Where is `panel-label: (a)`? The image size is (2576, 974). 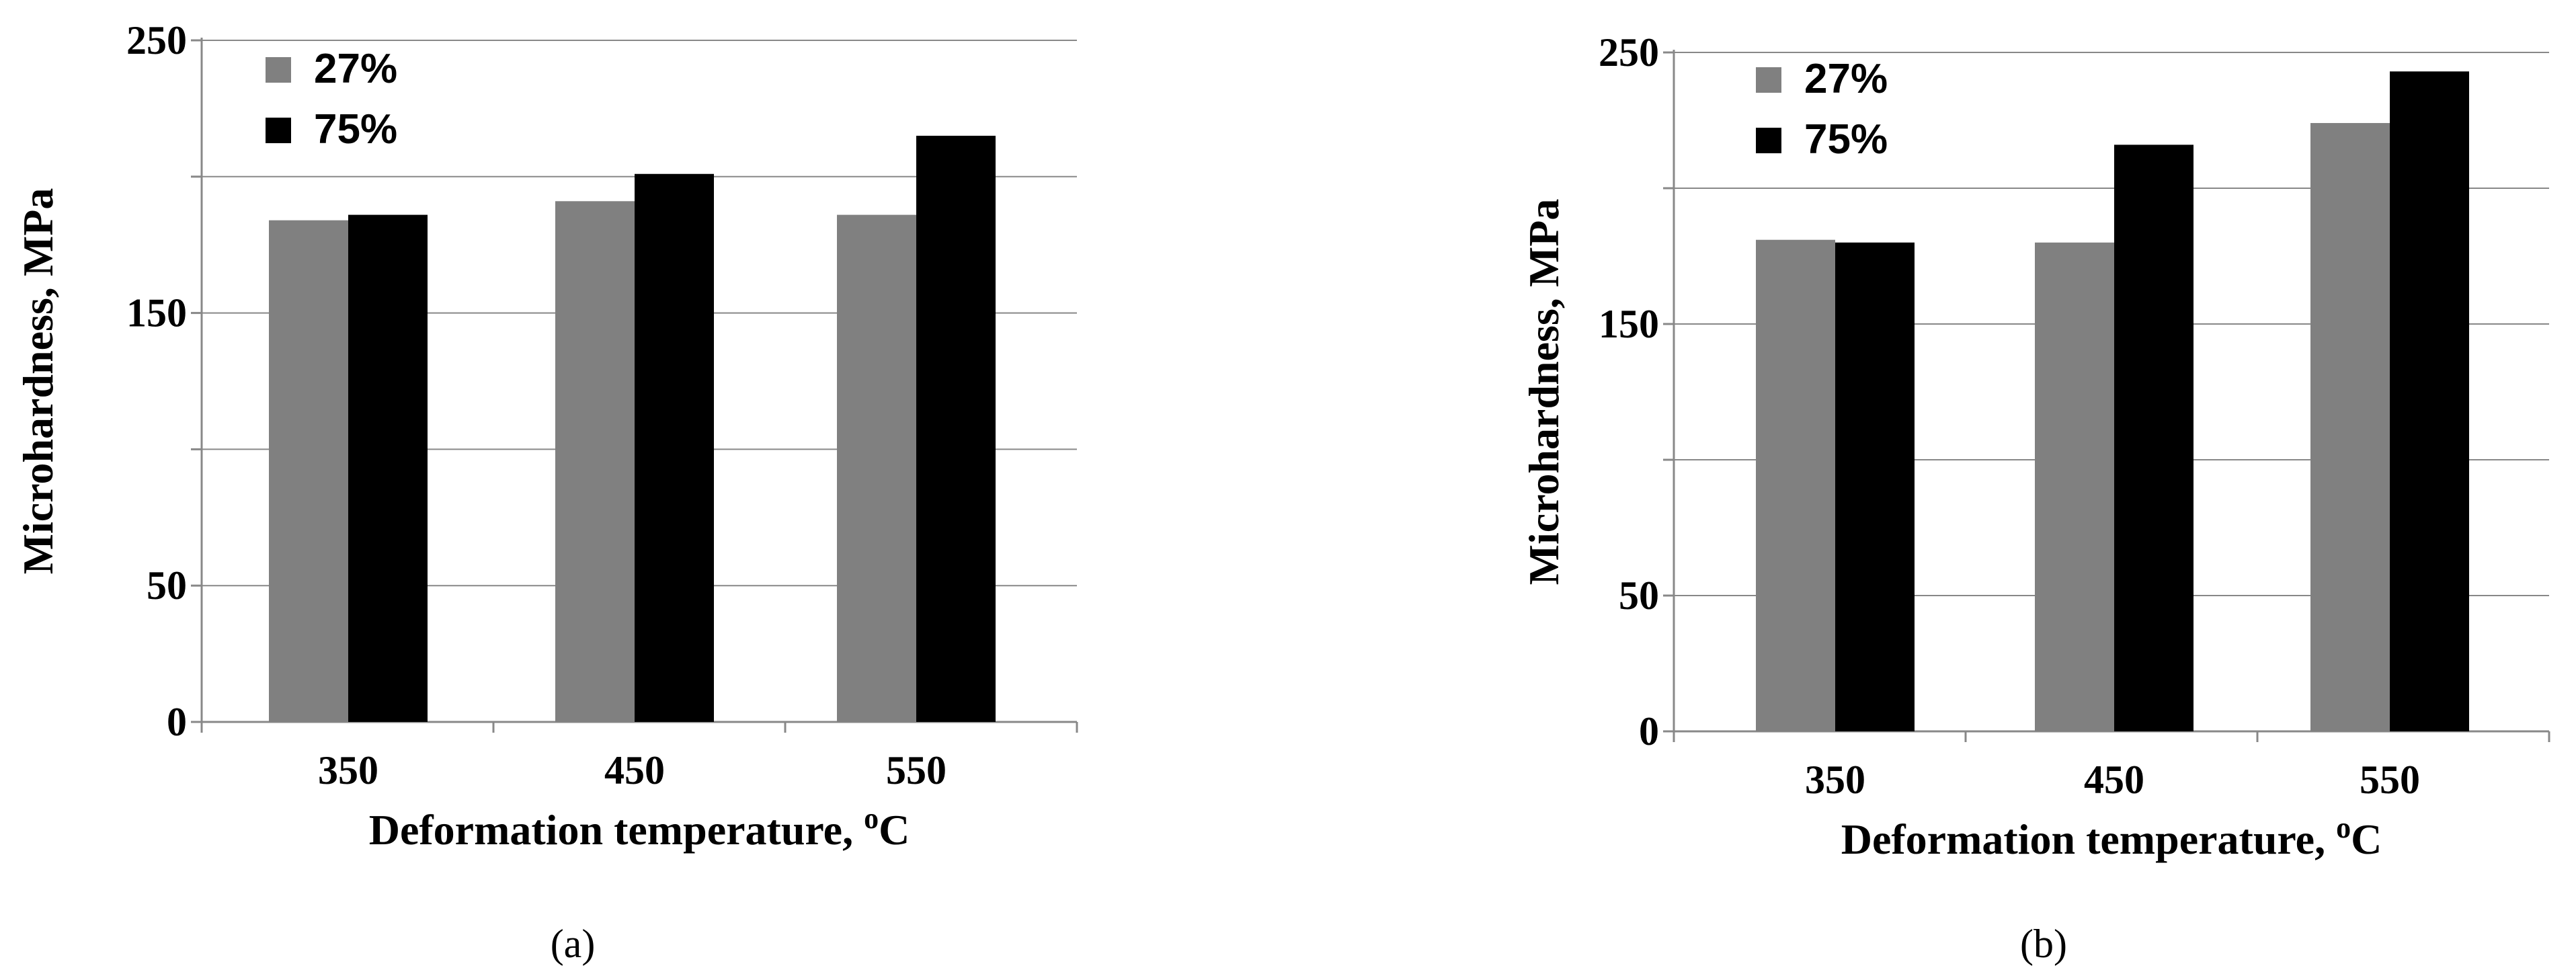 panel-label: (a) is located at coordinates (573, 944).